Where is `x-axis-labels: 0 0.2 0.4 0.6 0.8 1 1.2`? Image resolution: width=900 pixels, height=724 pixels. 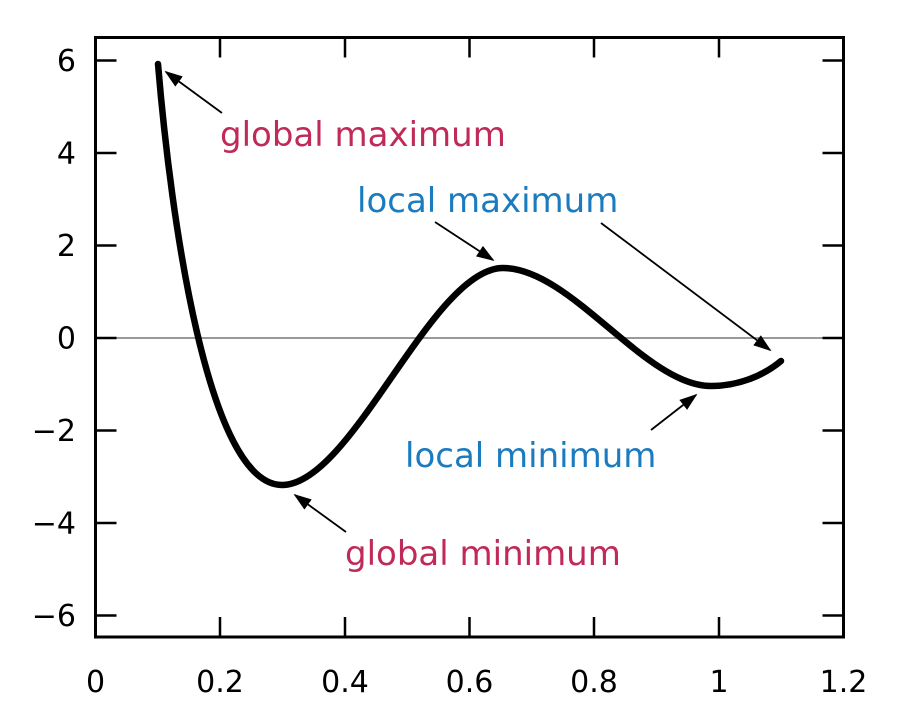 x-axis-labels: 0 0.2 0.4 0.6 0.8 1 1.2 is located at coordinates (476, 682).